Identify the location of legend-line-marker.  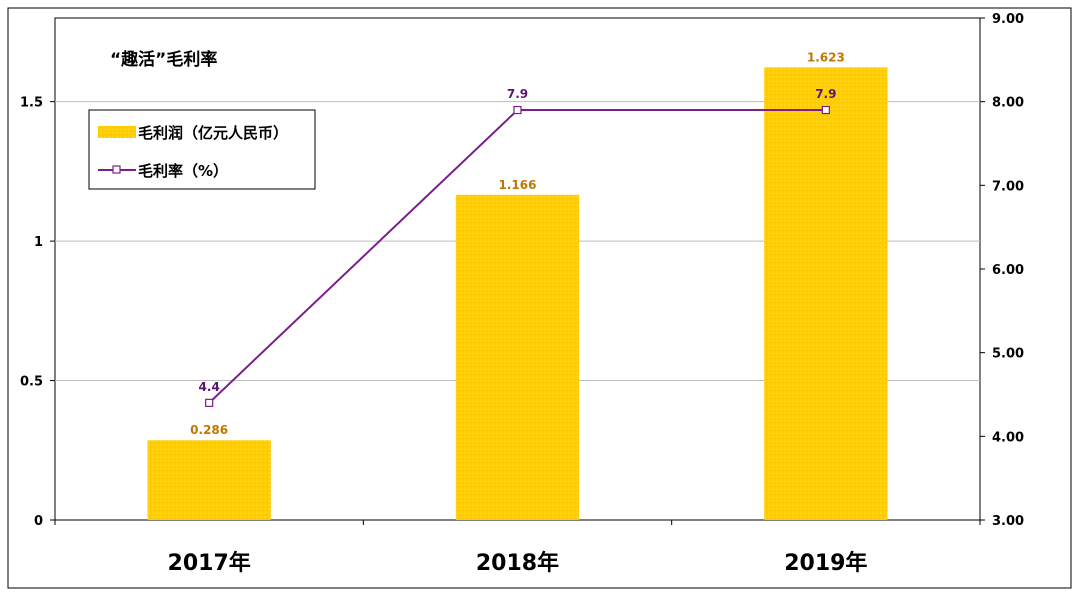
(116, 169).